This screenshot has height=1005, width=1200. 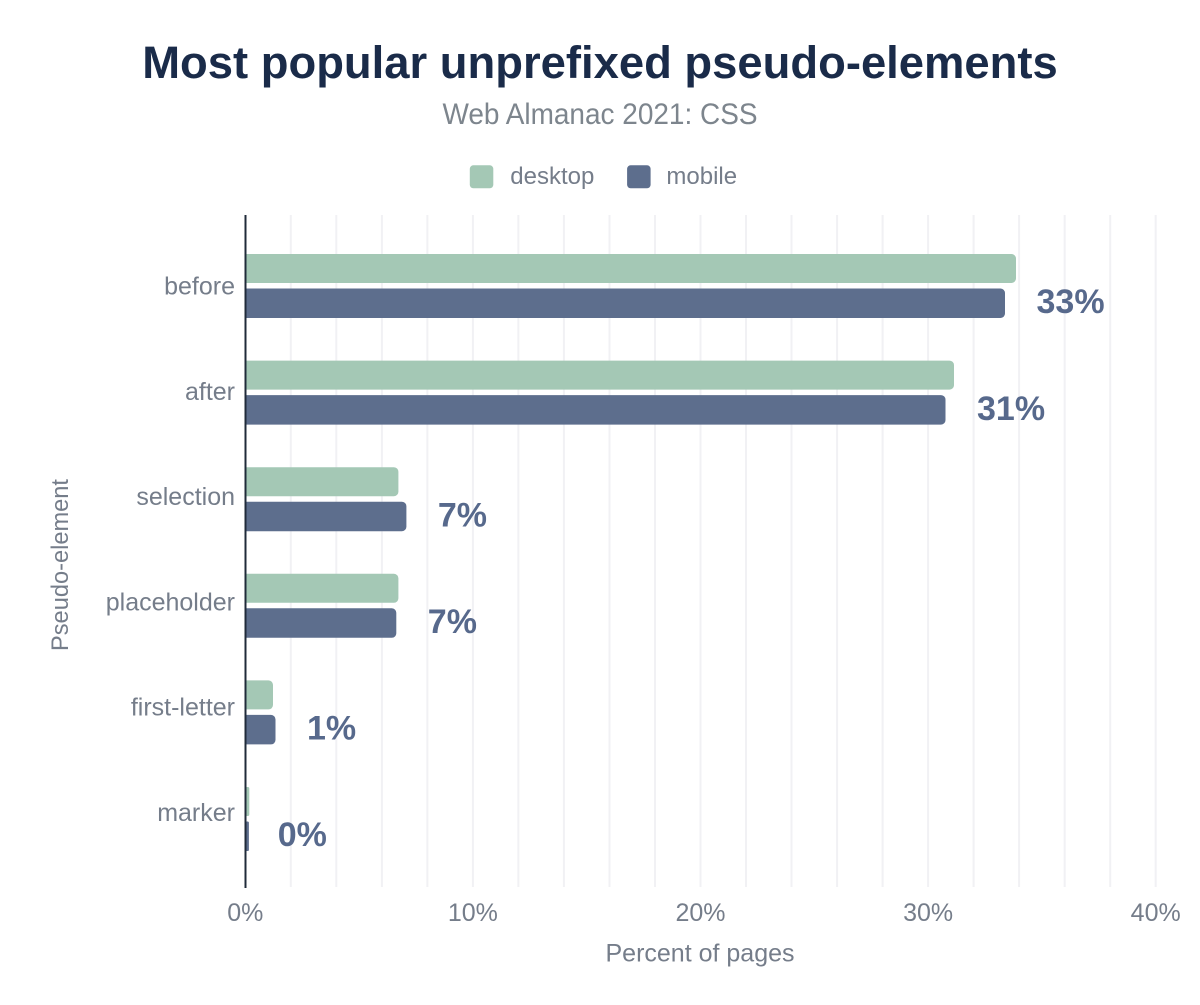 I want to click on svg-text: 20%, so click(x=700, y=913).